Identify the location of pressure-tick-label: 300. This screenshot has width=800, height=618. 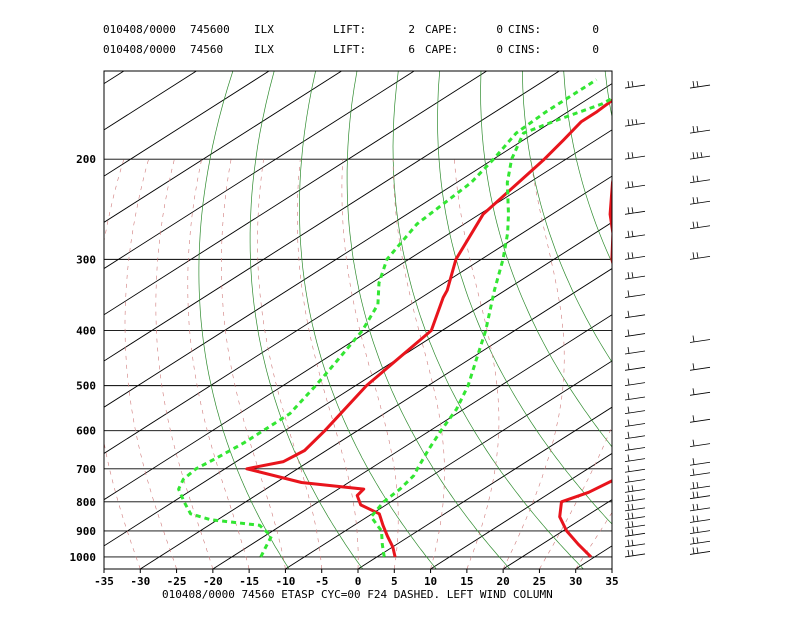
(86, 259).